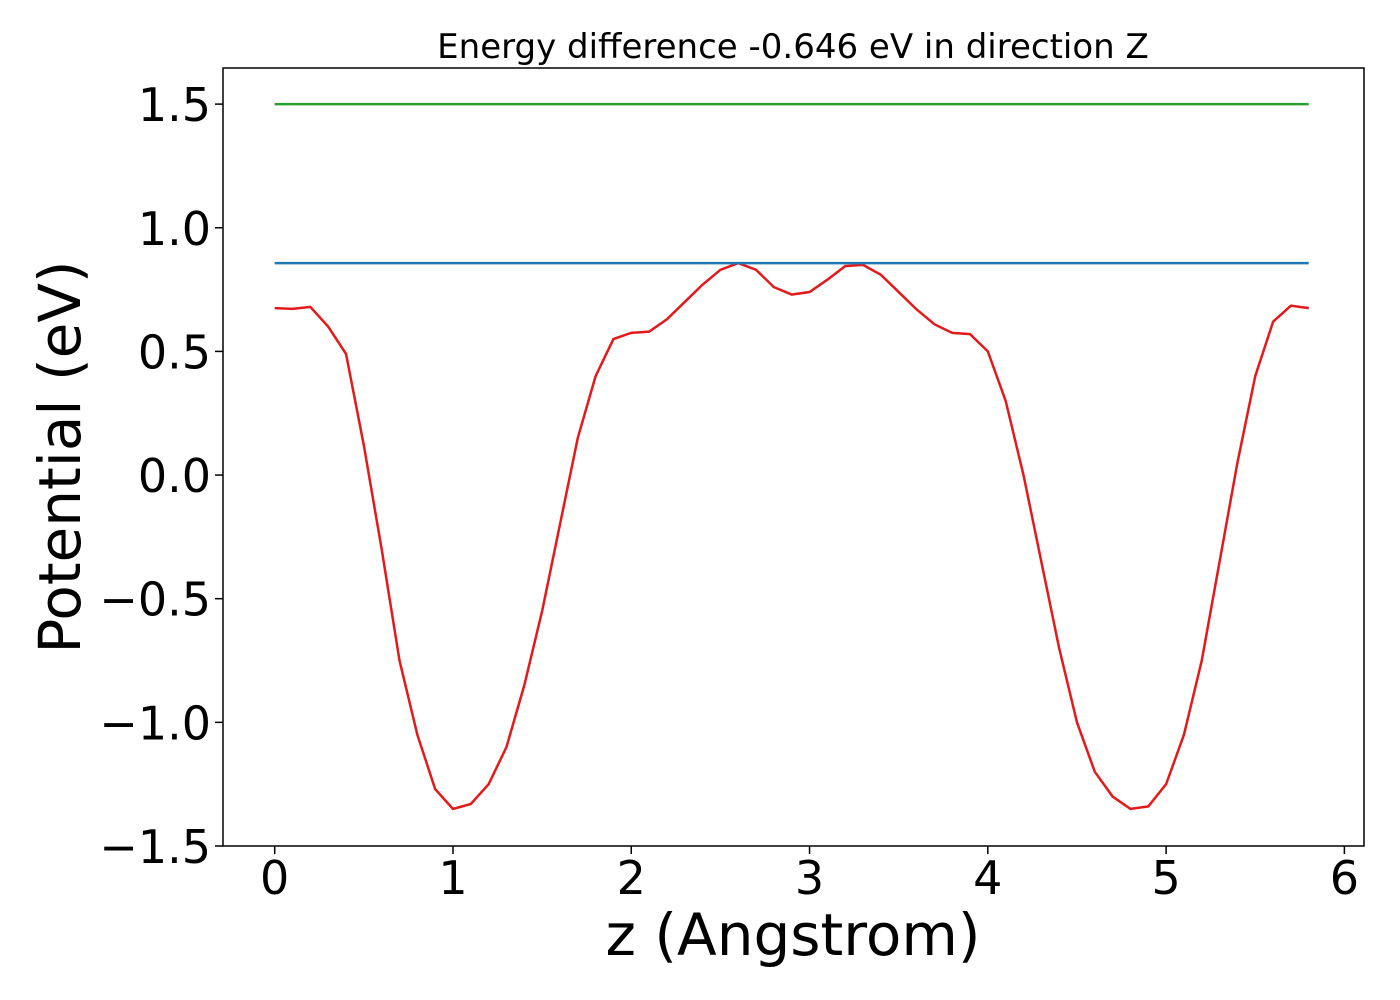 Image resolution: width=1400 pixels, height=1000 pixels. What do you see at coordinates (60, 456) in the screenshot?
I see `y-axis-label: Potential (eV)` at bounding box center [60, 456].